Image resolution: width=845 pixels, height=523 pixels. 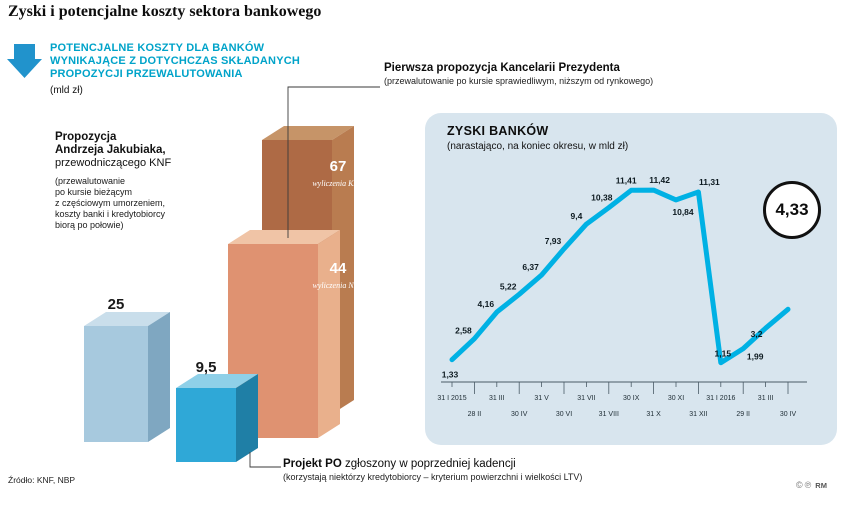 I want to click on knf-proposal-line-2: Andrzeja Jakubiaka,, so click(x=110, y=150).